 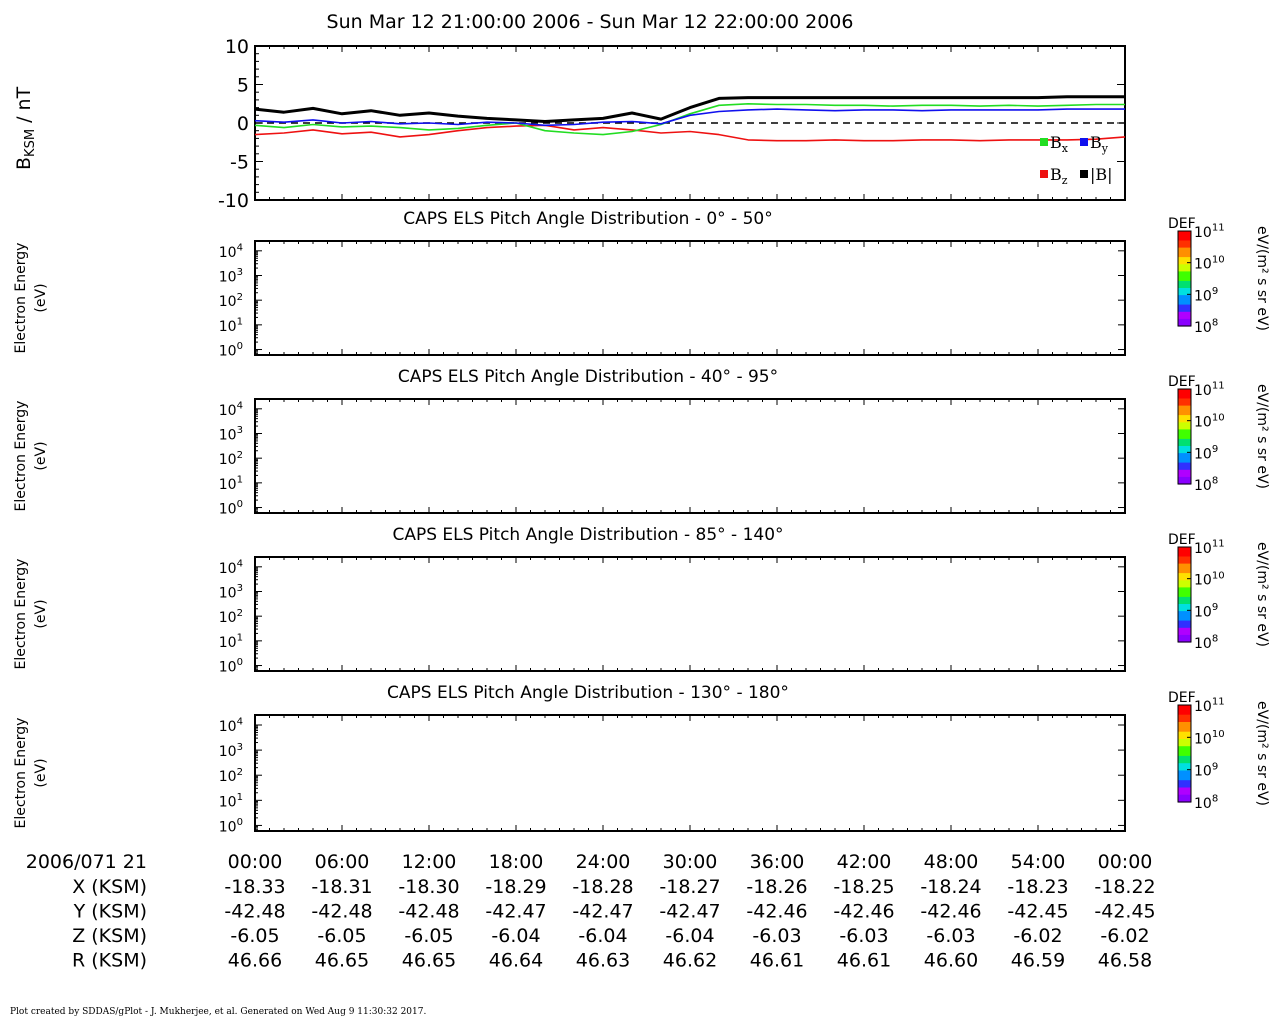 What do you see at coordinates (21, 298) in the screenshot?
I see `spec1-ylabel: Electron Energy` at bounding box center [21, 298].